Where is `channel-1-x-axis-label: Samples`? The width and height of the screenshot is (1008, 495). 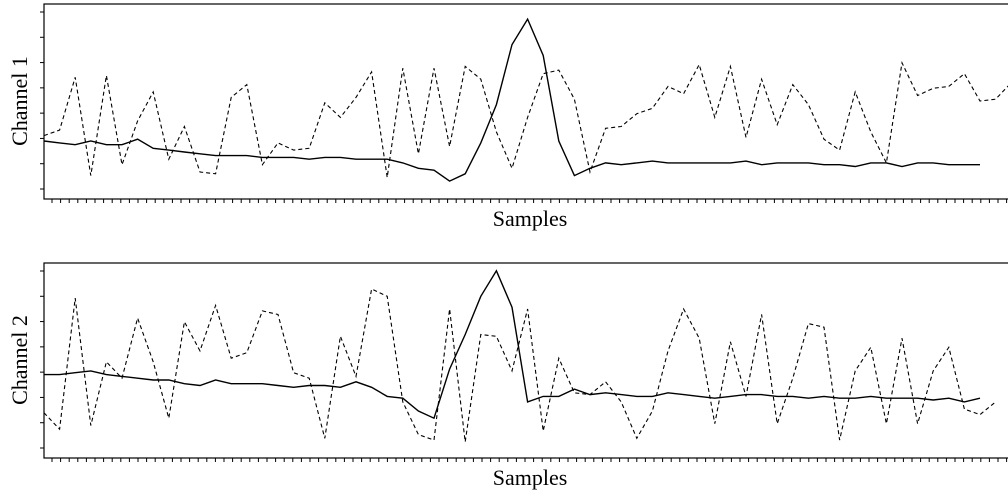
channel-1-x-axis-label: Samples is located at coordinates (530, 218).